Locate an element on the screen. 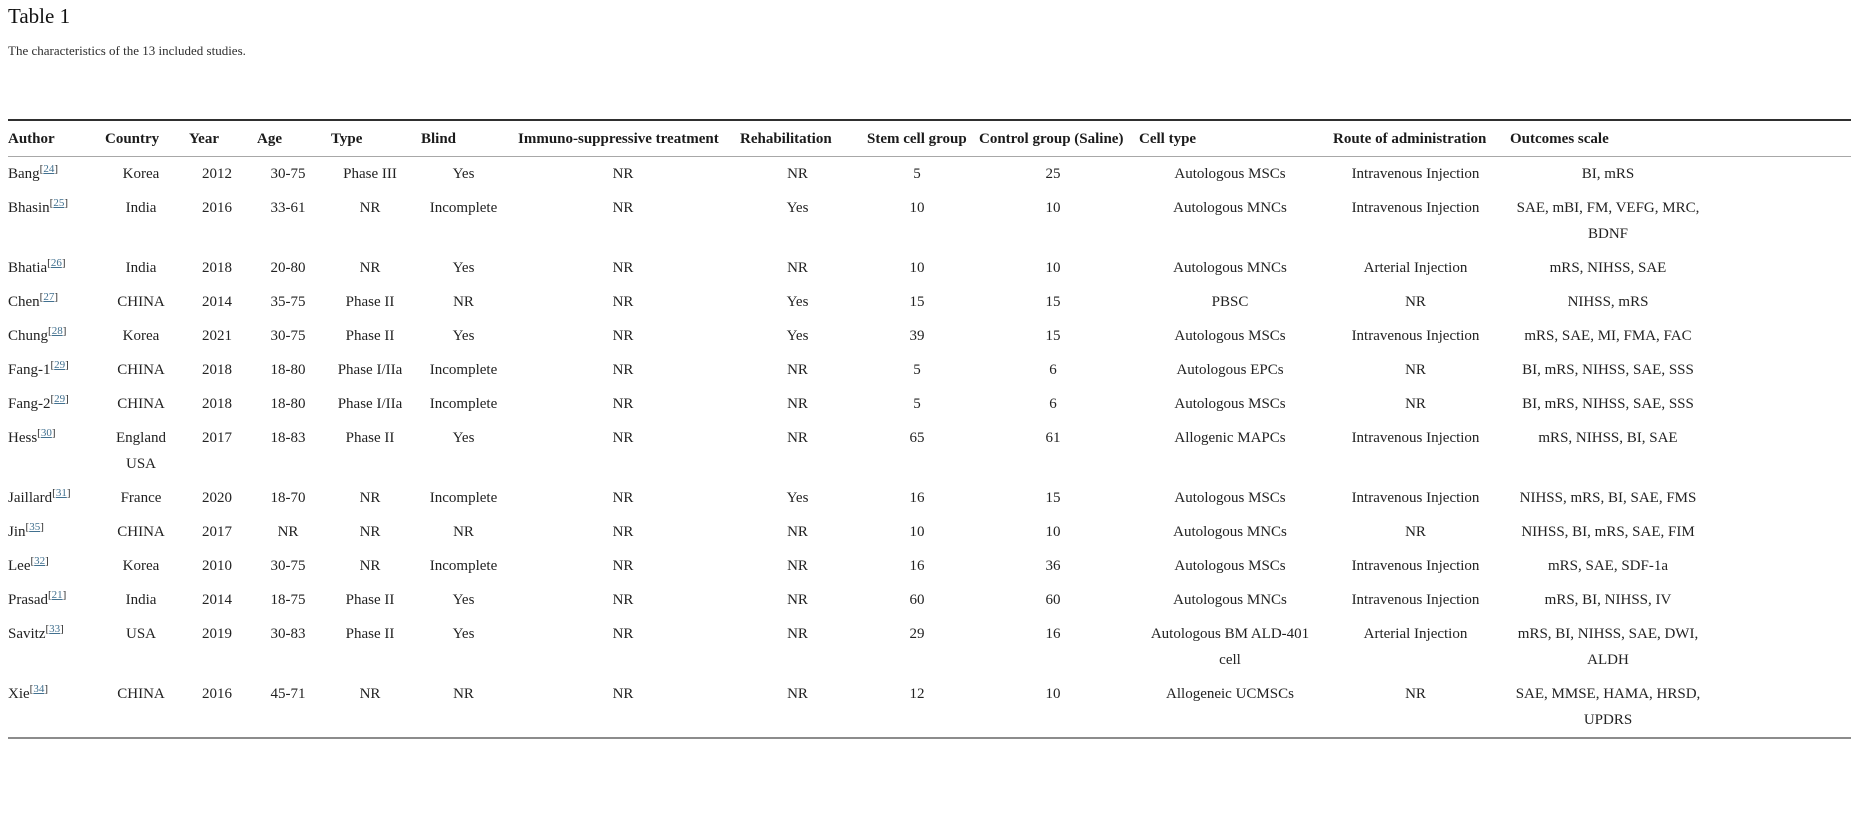 The height and width of the screenshot is (829, 1859). cell-outcomes: mRS, NIHSS, SAE is located at coordinates (1608, 268).